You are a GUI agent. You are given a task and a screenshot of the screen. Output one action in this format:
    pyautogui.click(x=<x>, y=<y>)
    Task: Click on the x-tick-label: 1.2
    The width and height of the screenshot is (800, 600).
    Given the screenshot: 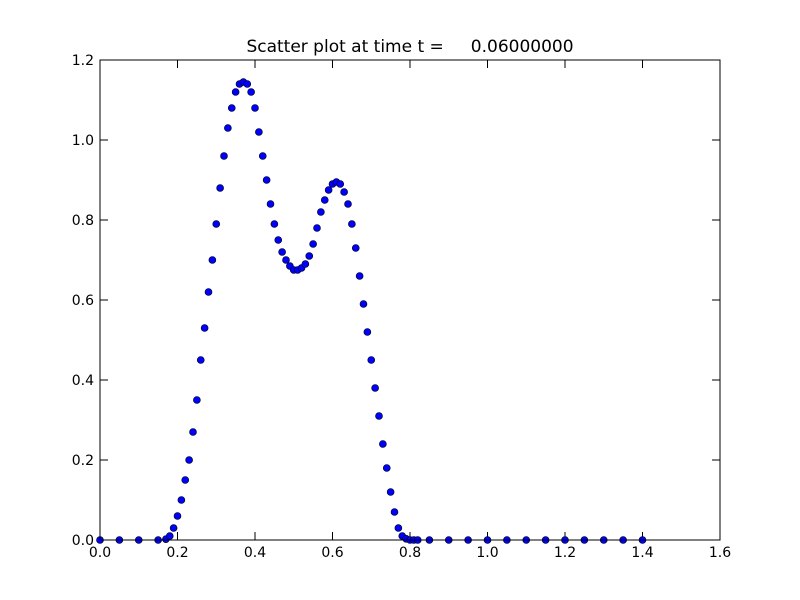 What is the action you would take?
    pyautogui.click(x=565, y=553)
    